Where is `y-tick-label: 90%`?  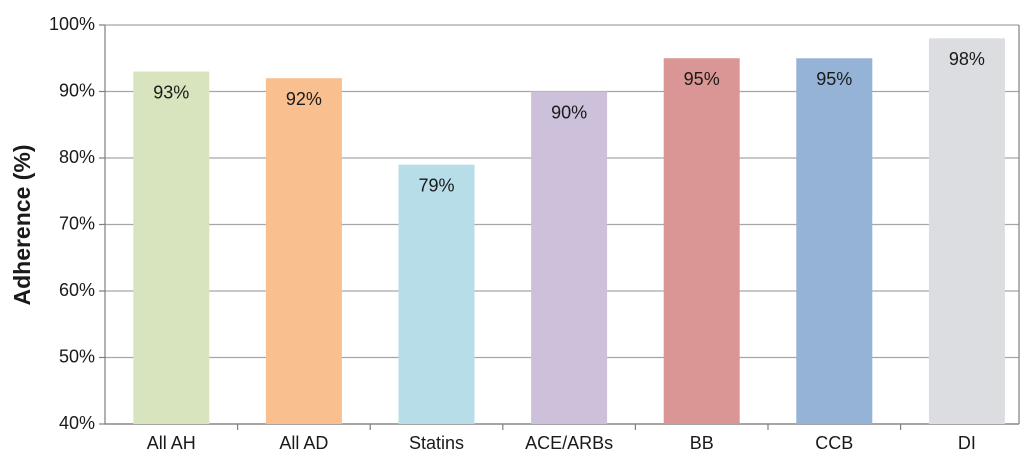 y-tick-label: 90% is located at coordinates (77, 90).